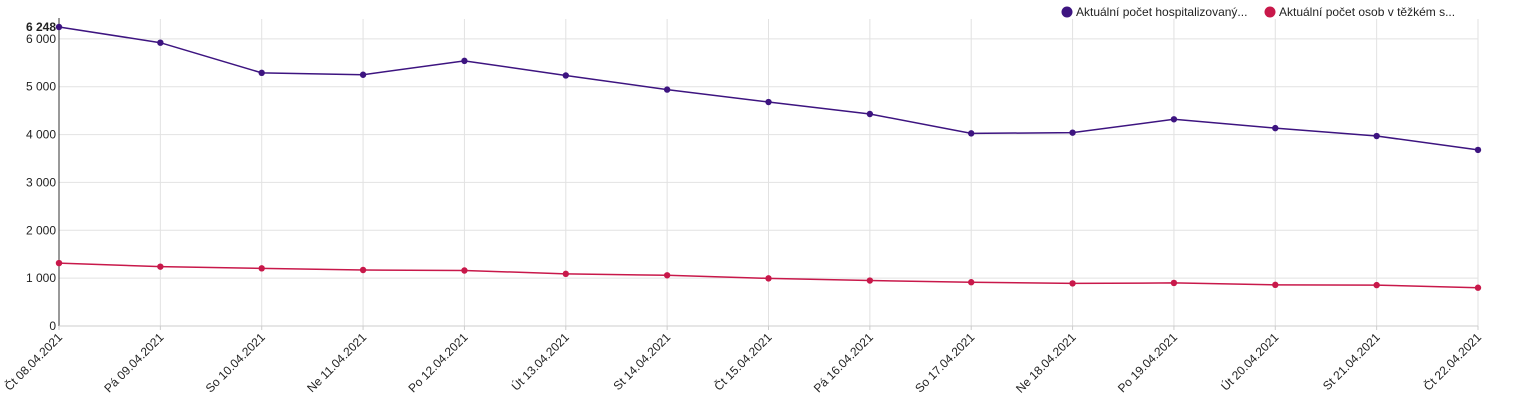 The image size is (1526, 407). What do you see at coordinates (843, 362) in the screenshot?
I see `x-tick-label: Pá 16.04.2021` at bounding box center [843, 362].